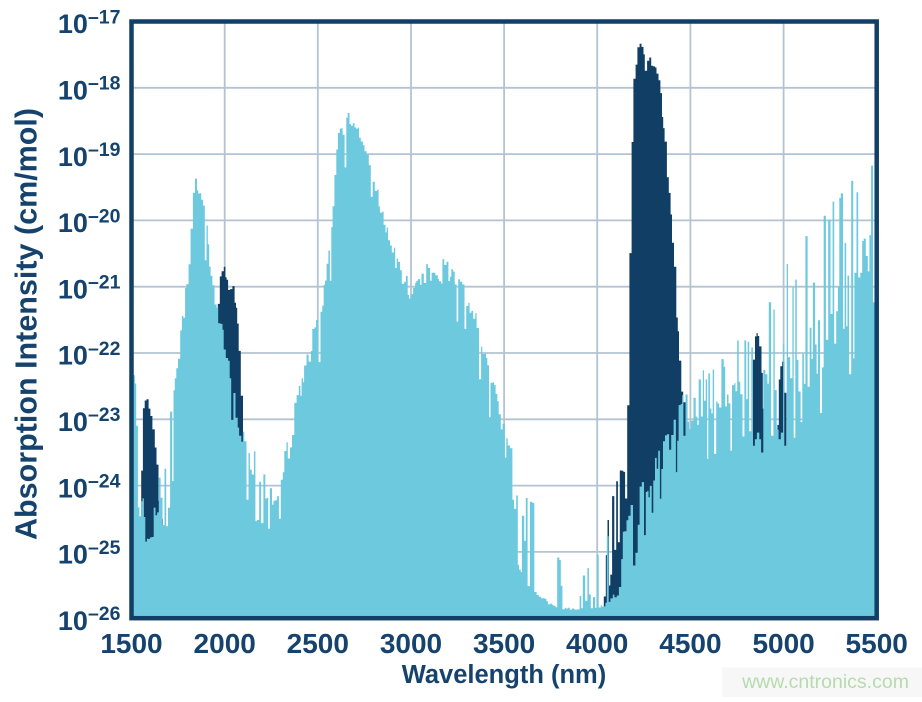 The width and height of the screenshot is (922, 702). Describe the element at coordinates (877, 643) in the screenshot. I see `svg-text: 5500` at that location.